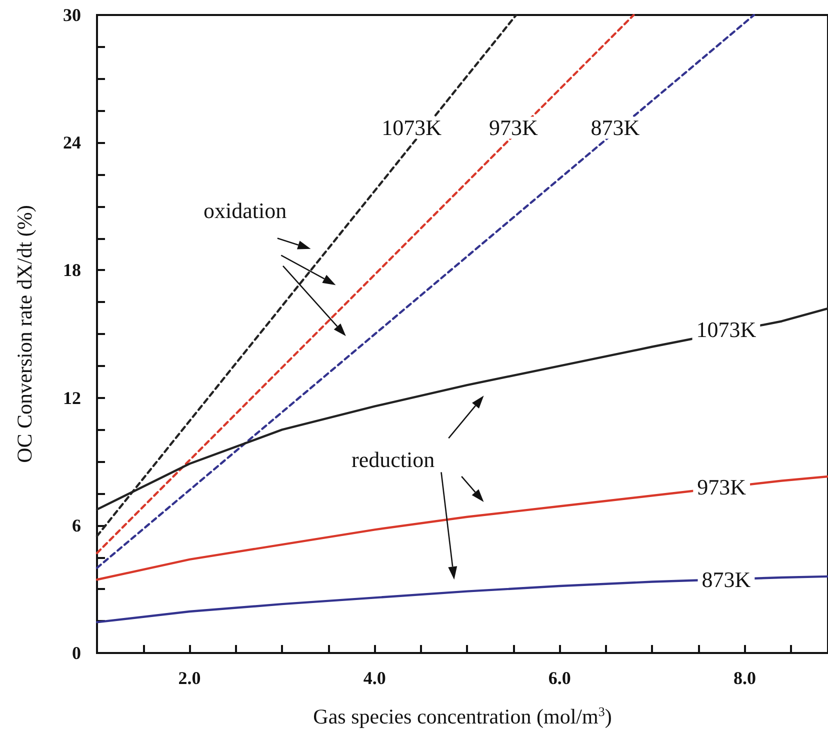 The width and height of the screenshot is (828, 748). What do you see at coordinates (245, 211) in the screenshot?
I see `annotation: oxidation` at bounding box center [245, 211].